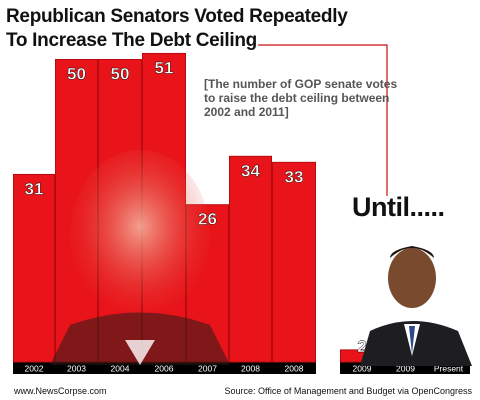 Image resolution: width=480 pixels, height=400 pixels. Describe the element at coordinates (323, 120) in the screenshot. I see `connector-line` at that location.